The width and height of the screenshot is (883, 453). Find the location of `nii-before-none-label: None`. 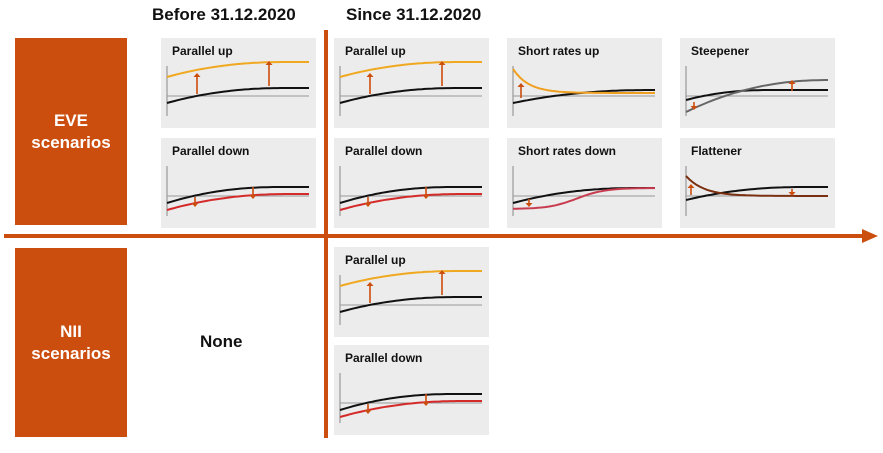

nii-before-none-label: None is located at coordinates (221, 341).